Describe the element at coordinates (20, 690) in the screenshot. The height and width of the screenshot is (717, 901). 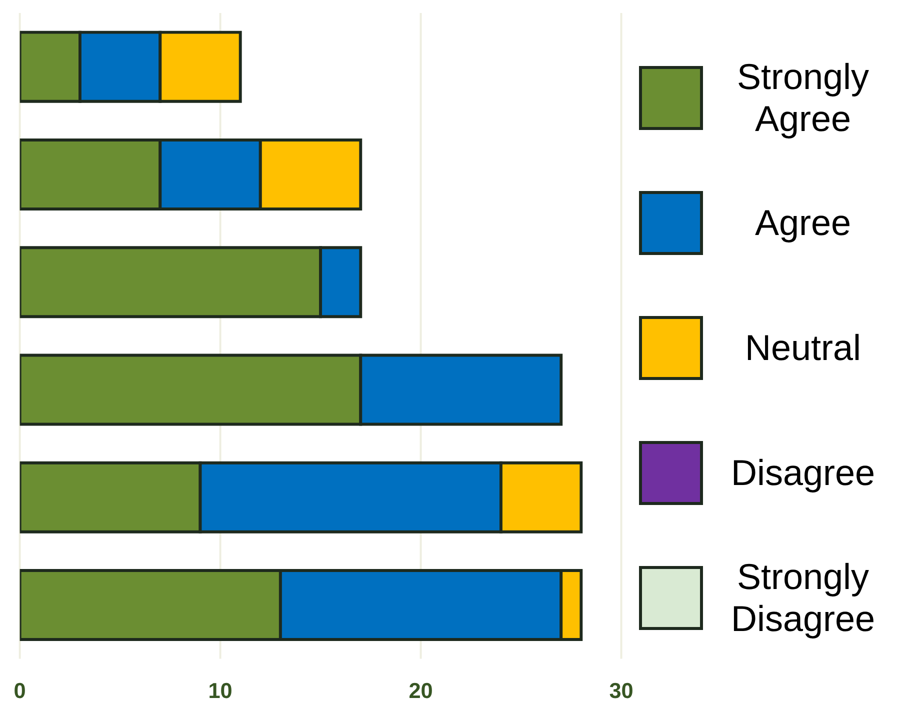
I see `x-tick-label: 0` at that location.